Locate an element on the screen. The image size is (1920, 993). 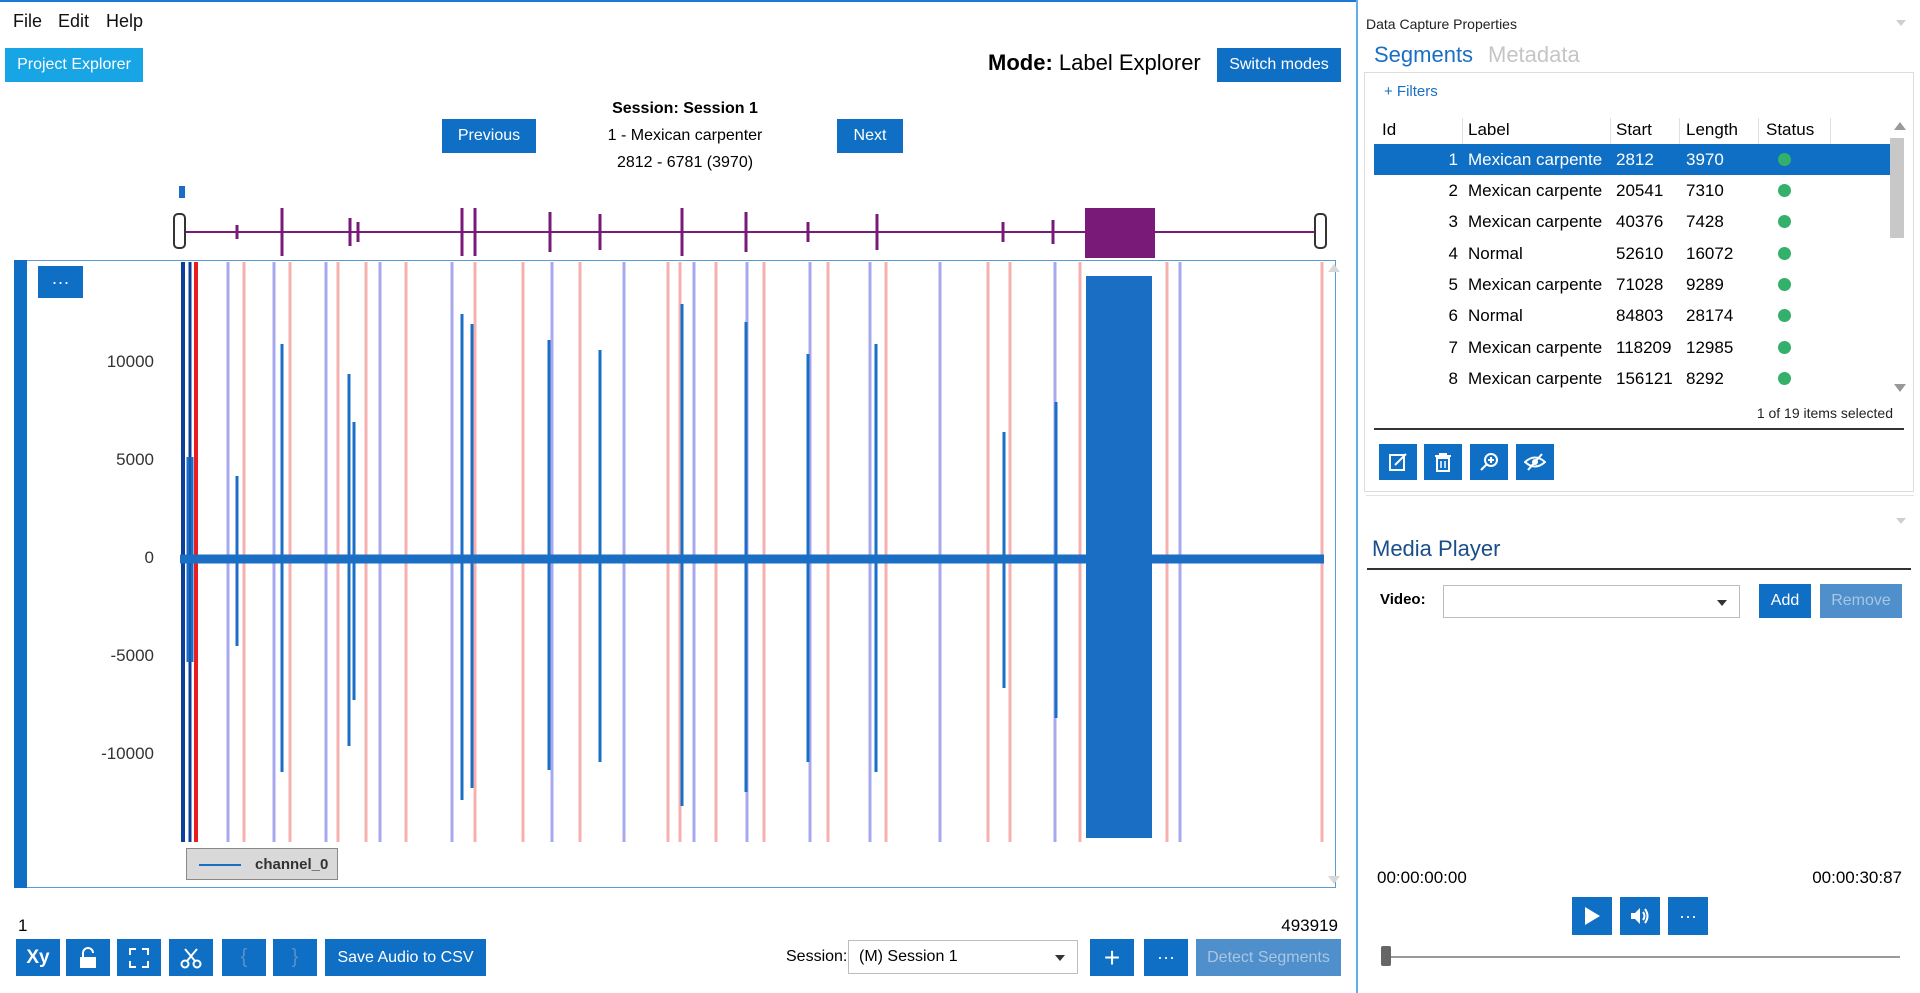
media-title-divider is located at coordinates (1639, 569).